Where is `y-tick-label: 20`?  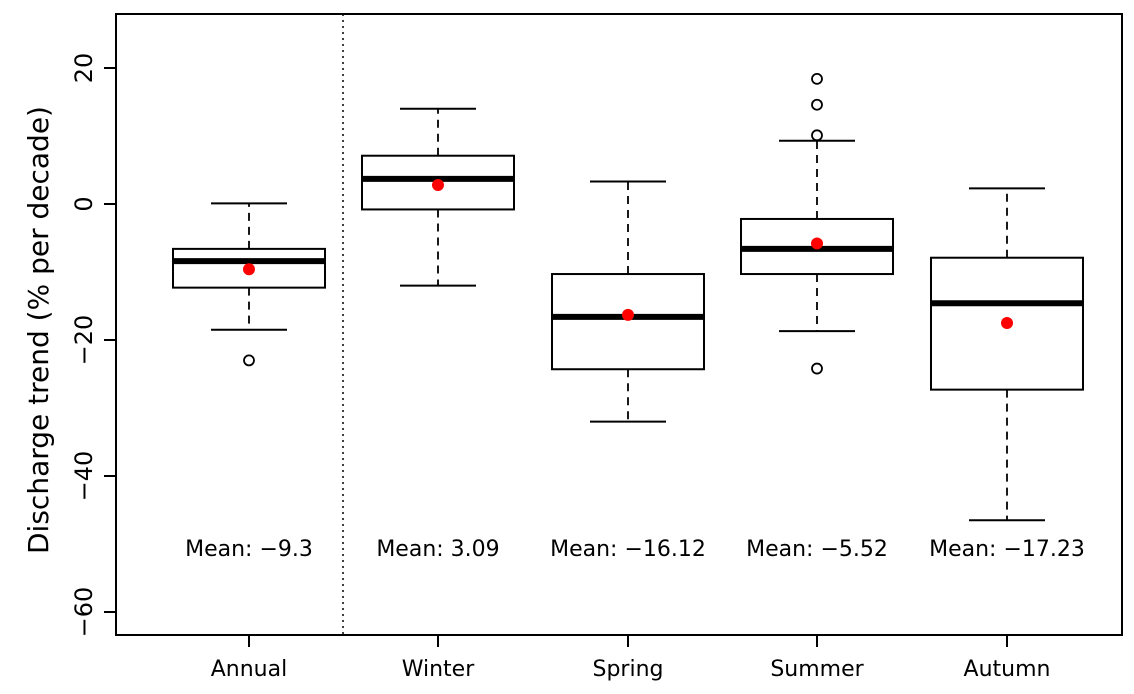
y-tick-label: 20 is located at coordinates (84, 68).